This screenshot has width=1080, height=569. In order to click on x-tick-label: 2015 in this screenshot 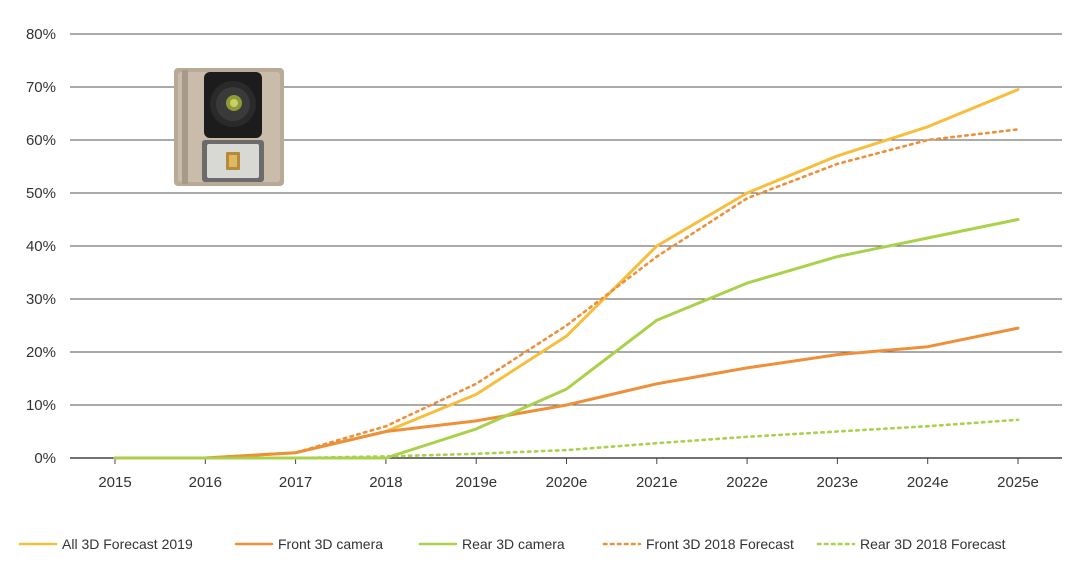, I will do `click(114, 482)`.